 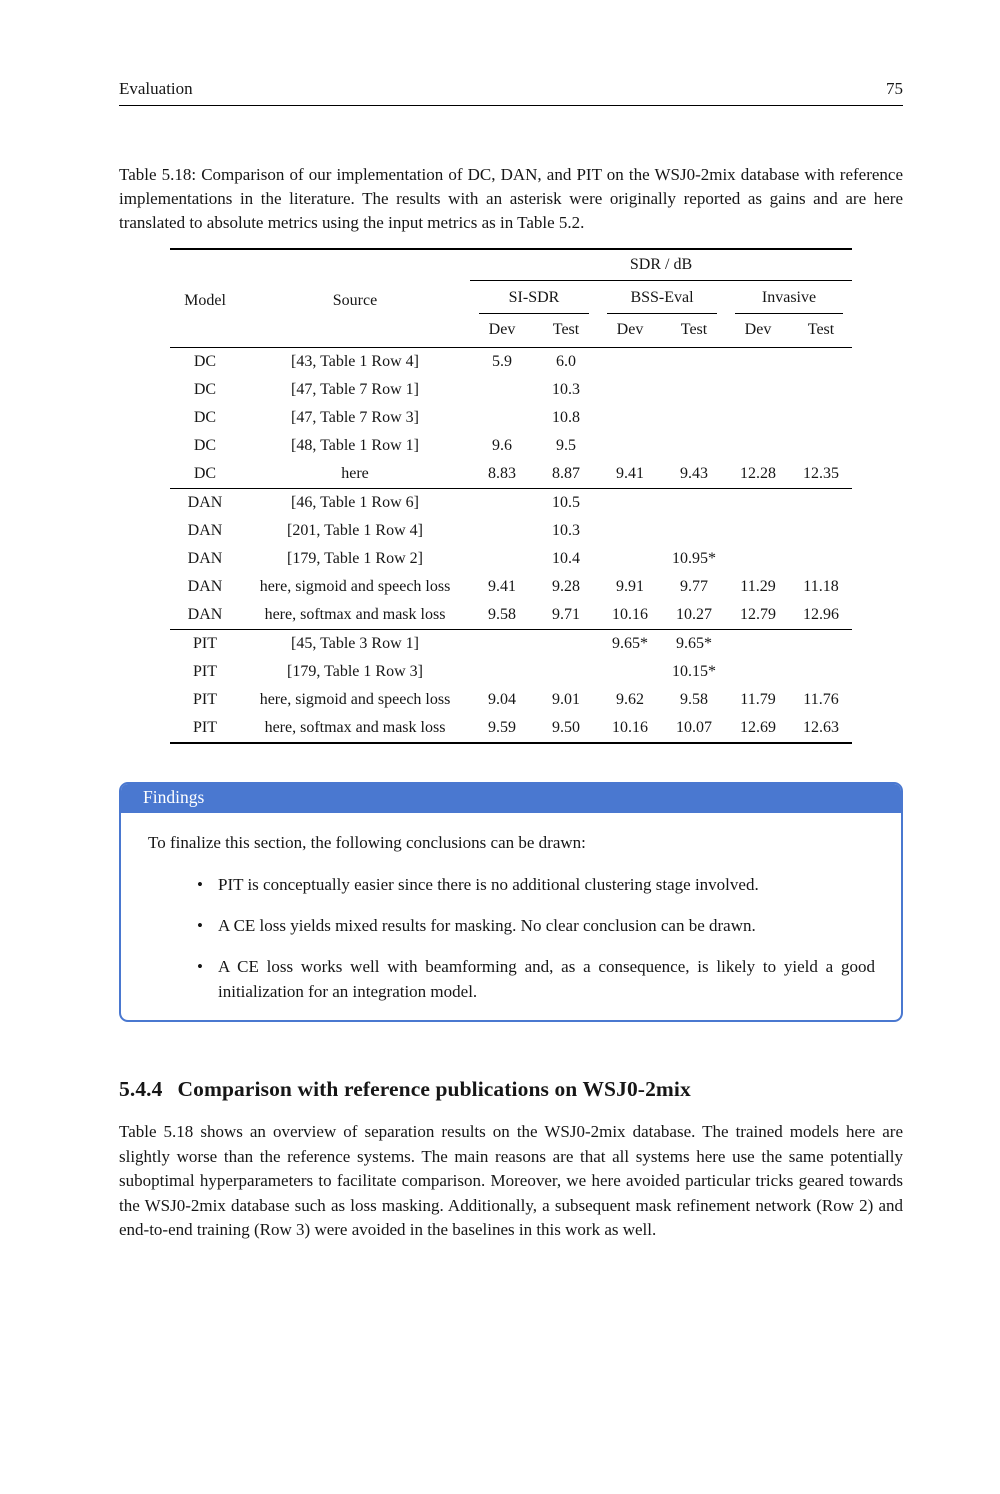 What do you see at coordinates (789, 301) in the screenshot?
I see `group-invasive-label: Invasive` at bounding box center [789, 301].